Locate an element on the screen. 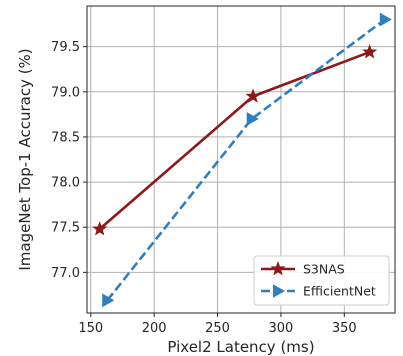  legend-item-efficientnet: EfficientNet is located at coordinates (318, 291).